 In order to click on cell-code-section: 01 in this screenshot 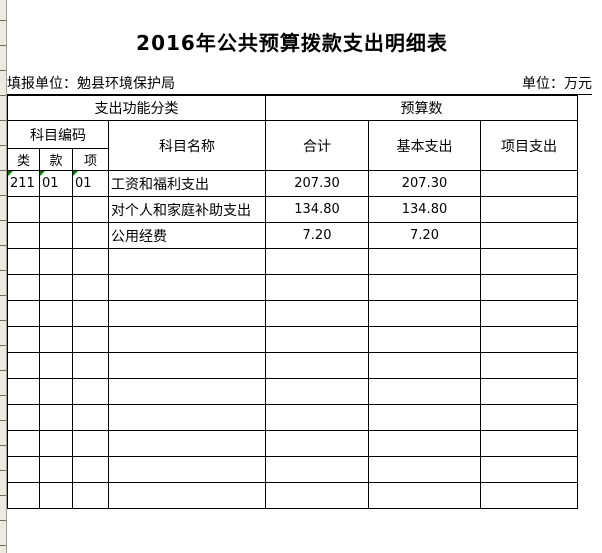, I will do `click(56, 183)`.